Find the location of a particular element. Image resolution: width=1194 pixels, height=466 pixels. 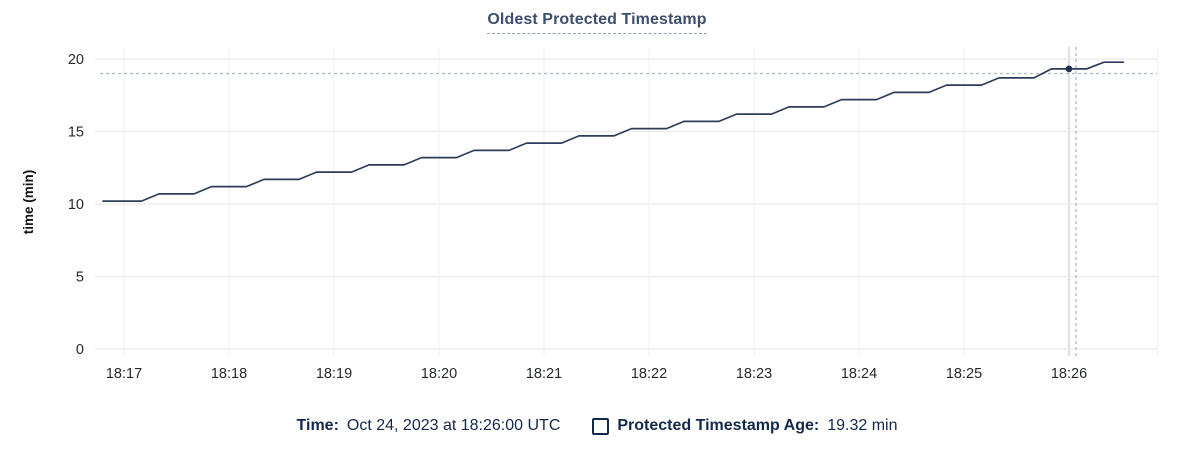

series-toggle-checkbox is located at coordinates (601, 426).